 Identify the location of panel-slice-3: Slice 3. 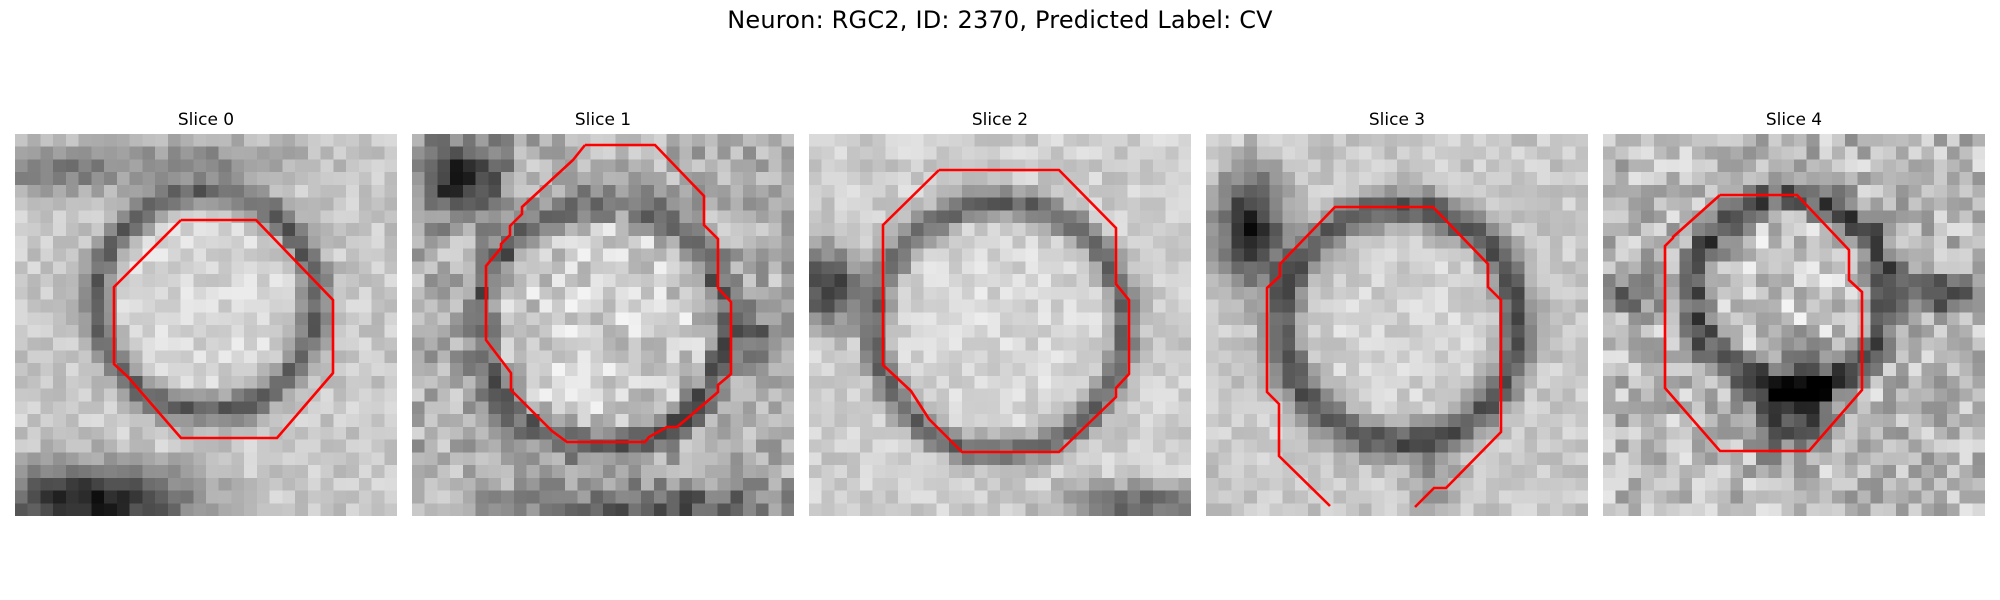
(1397, 312).